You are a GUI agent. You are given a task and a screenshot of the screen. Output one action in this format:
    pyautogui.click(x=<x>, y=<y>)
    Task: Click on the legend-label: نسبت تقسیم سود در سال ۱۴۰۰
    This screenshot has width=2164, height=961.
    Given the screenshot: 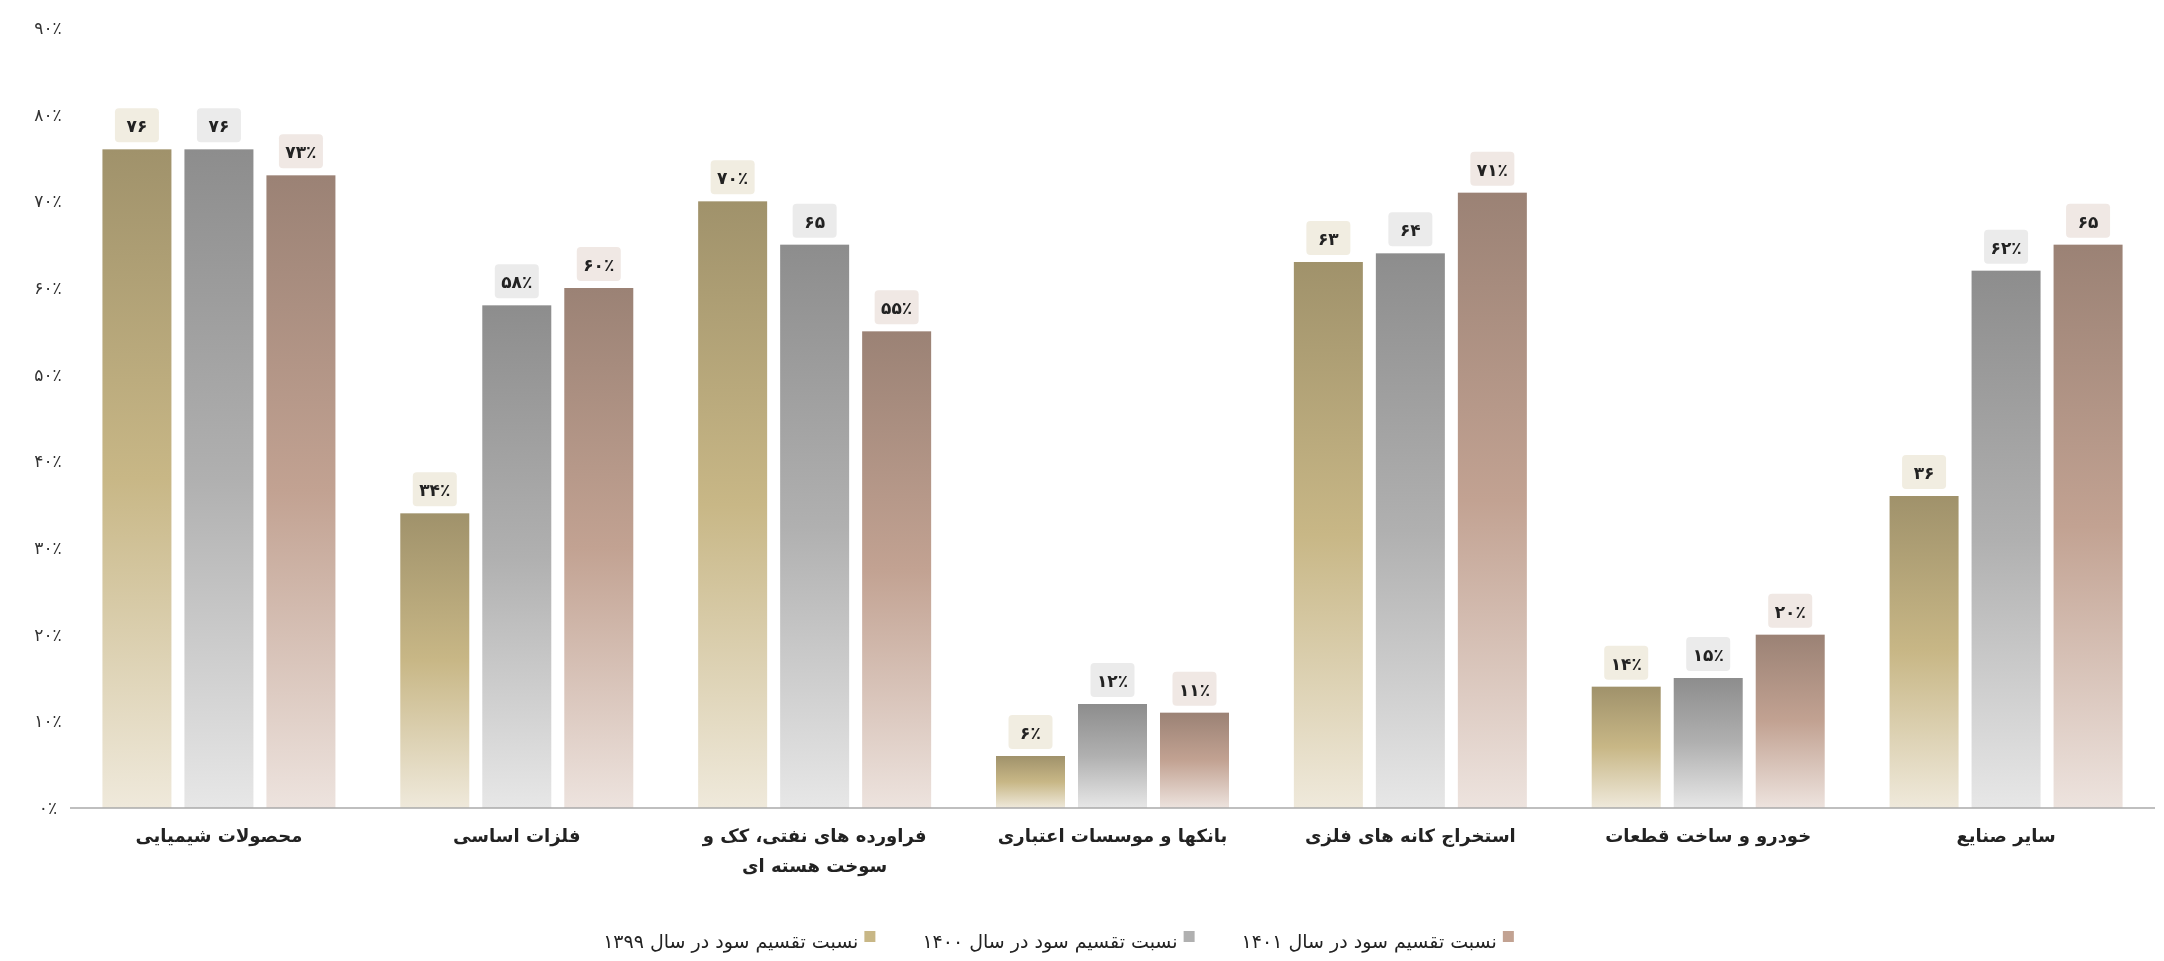 What is the action you would take?
    pyautogui.click(x=1050, y=941)
    